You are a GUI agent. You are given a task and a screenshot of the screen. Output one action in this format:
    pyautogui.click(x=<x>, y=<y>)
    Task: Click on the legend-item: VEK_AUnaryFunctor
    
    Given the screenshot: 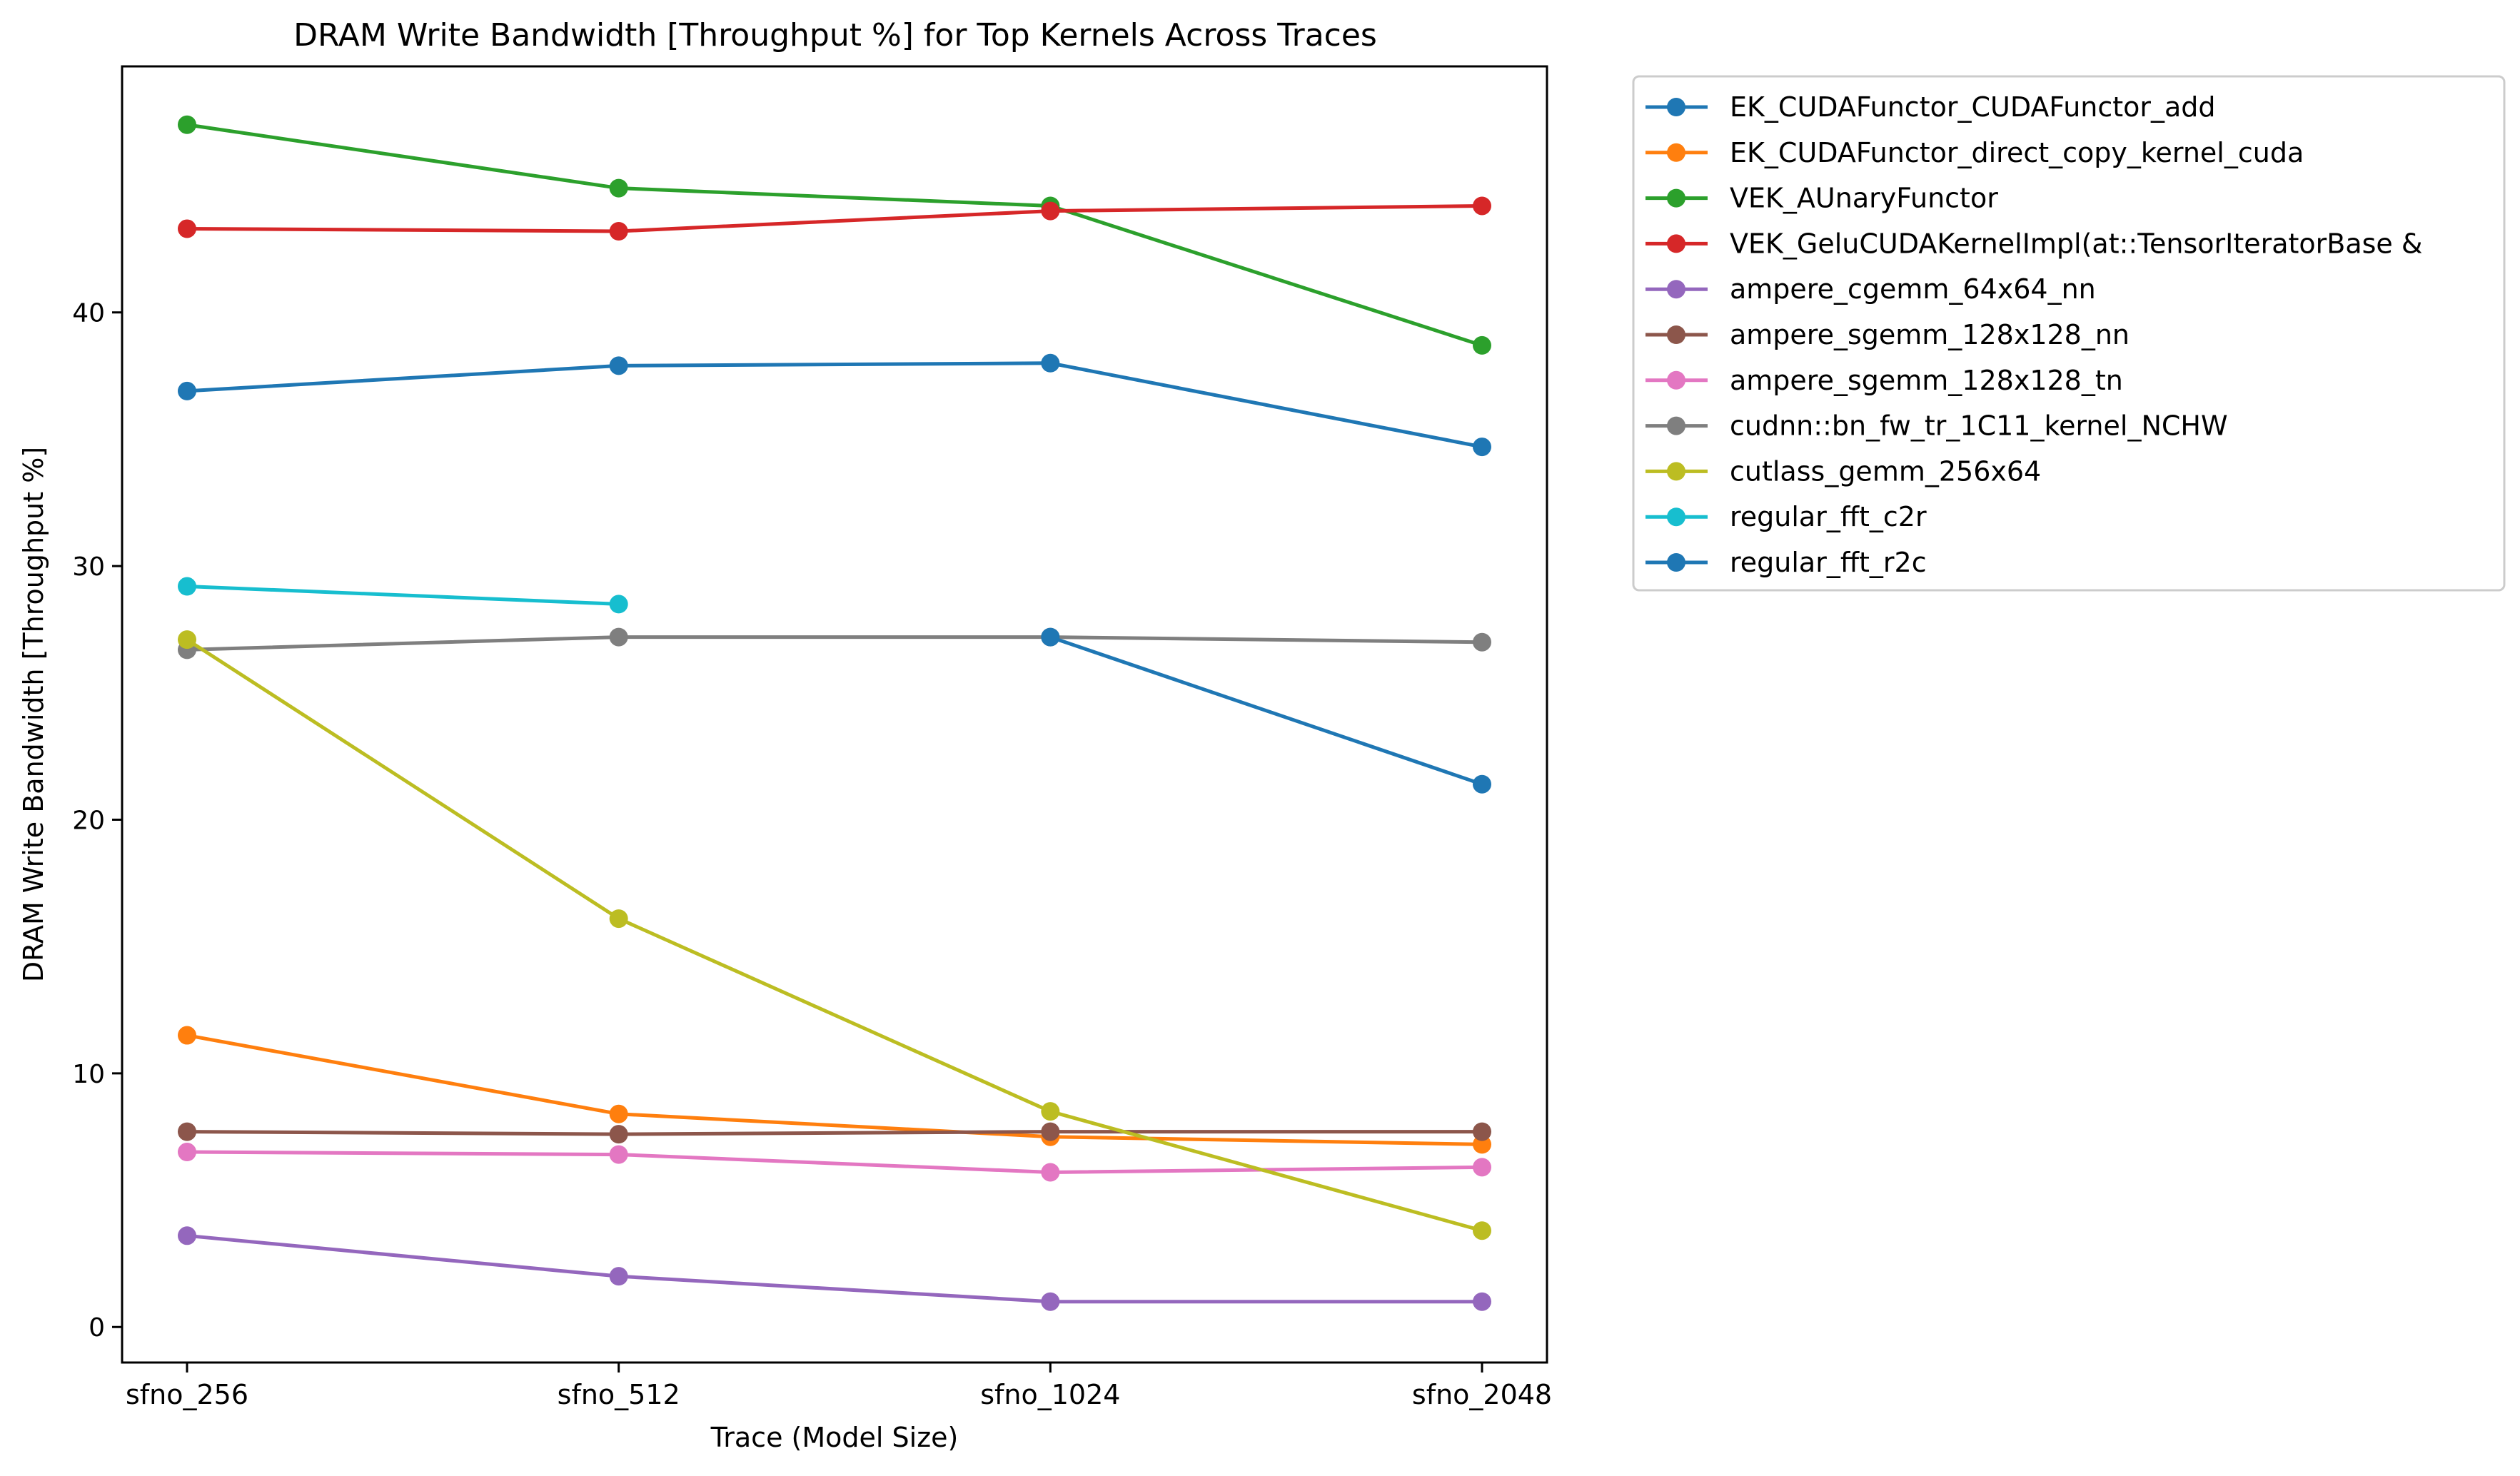 What is the action you would take?
    pyautogui.click(x=1821, y=198)
    